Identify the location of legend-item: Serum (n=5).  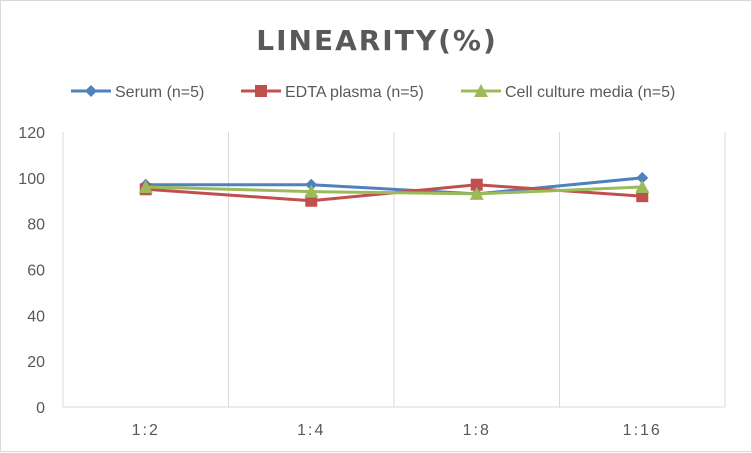
(137, 92).